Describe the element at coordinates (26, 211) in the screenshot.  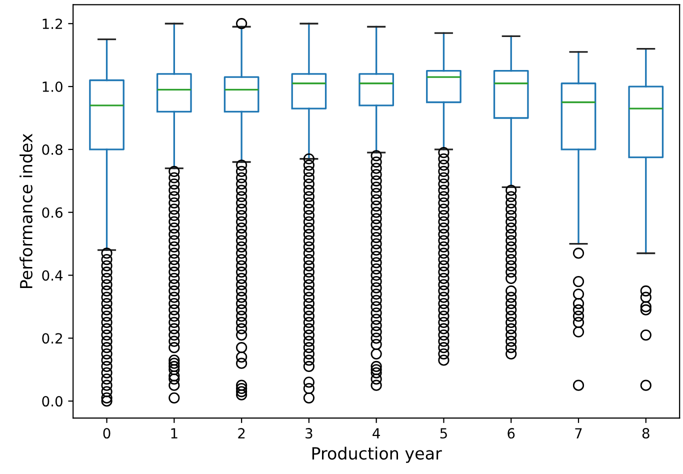
I see `y-axis-title: Performance index` at that location.